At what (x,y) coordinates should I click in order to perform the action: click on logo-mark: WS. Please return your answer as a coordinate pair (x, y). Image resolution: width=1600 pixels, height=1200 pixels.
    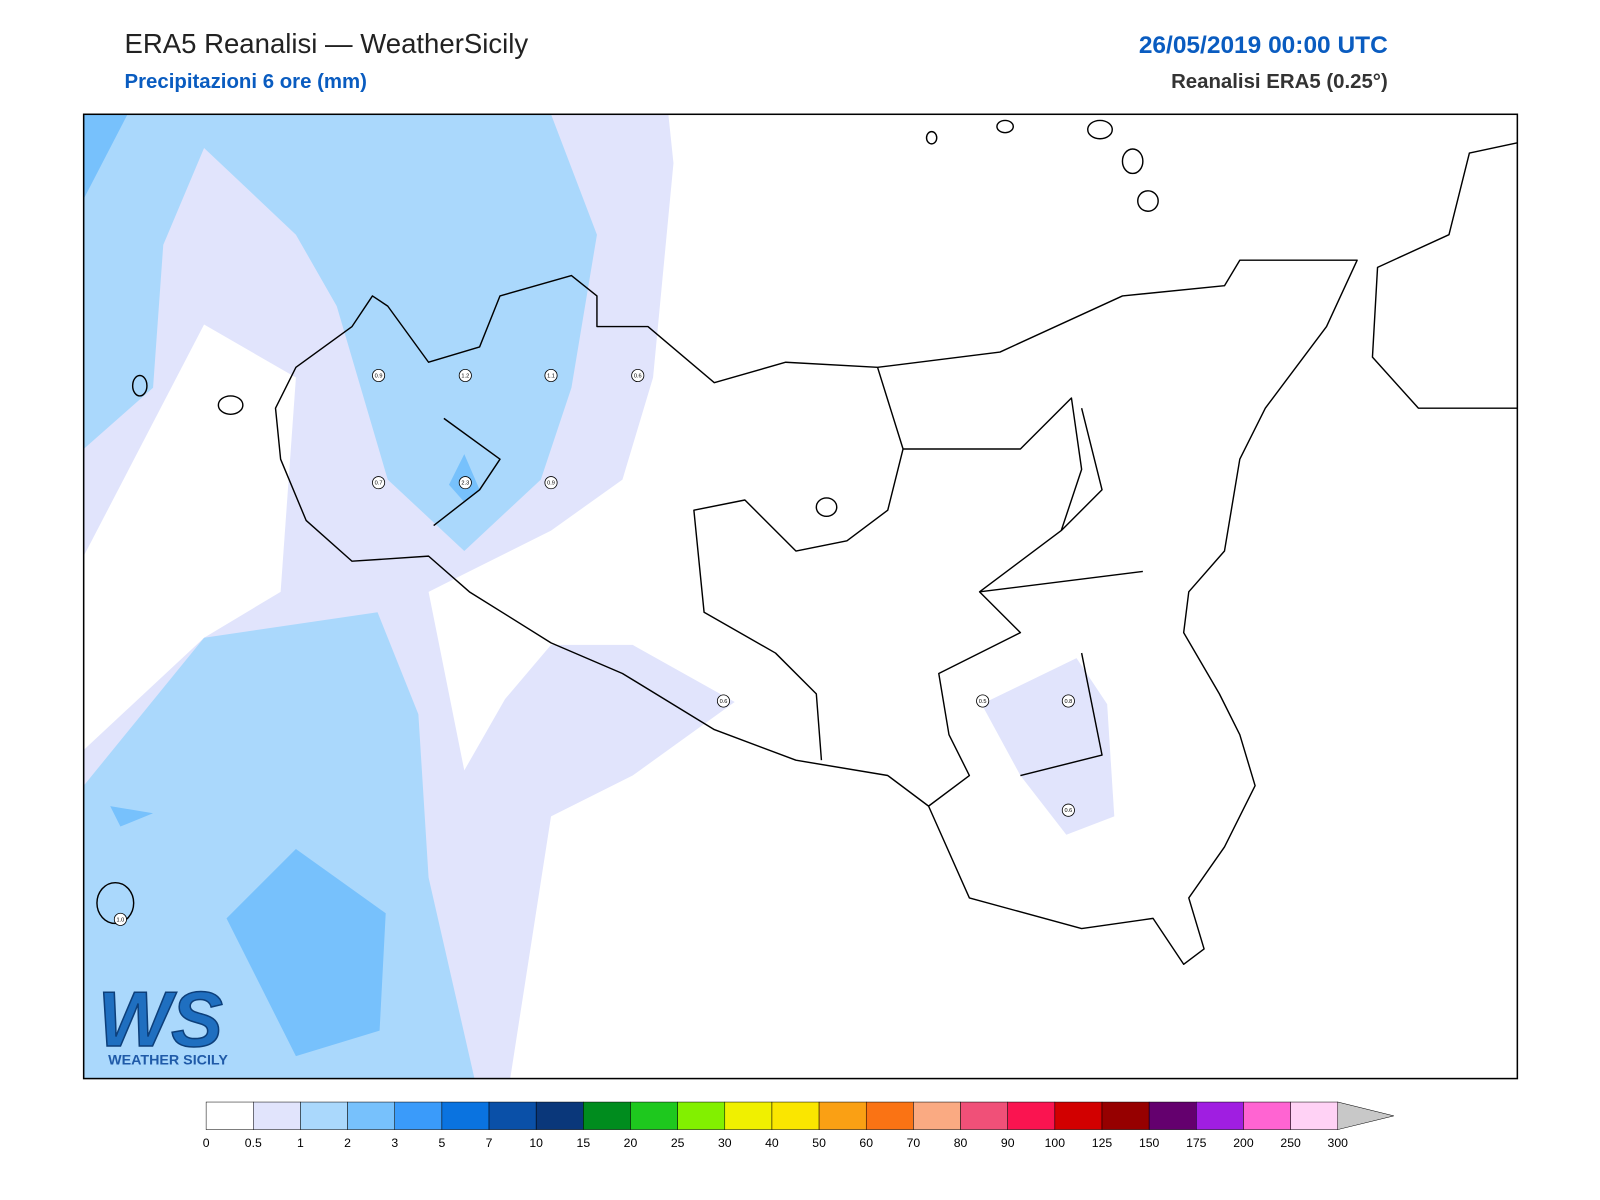
    Looking at the image, I should click on (160, 1020).